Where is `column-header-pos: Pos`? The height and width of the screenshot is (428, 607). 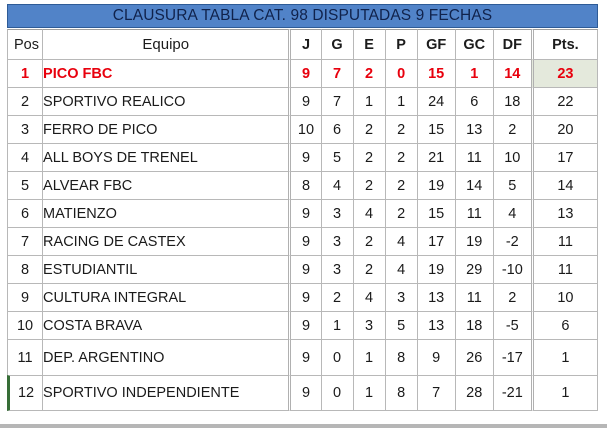
column-header-pos: Pos is located at coordinates (25, 44).